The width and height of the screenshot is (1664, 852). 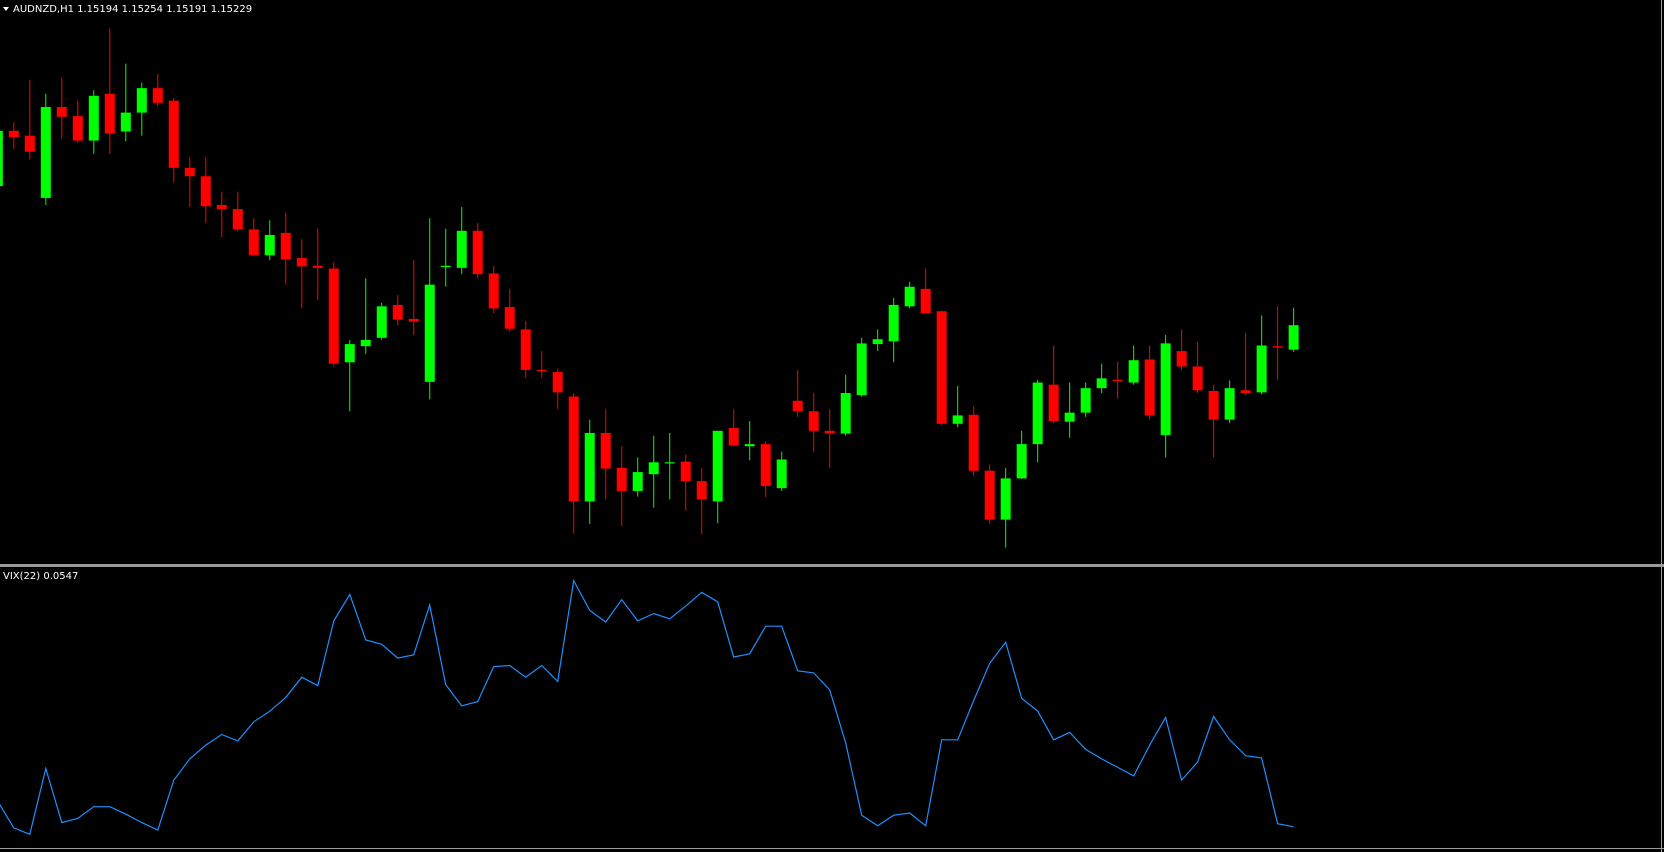 I want to click on symbol-menu-arrow, so click(x=6, y=9).